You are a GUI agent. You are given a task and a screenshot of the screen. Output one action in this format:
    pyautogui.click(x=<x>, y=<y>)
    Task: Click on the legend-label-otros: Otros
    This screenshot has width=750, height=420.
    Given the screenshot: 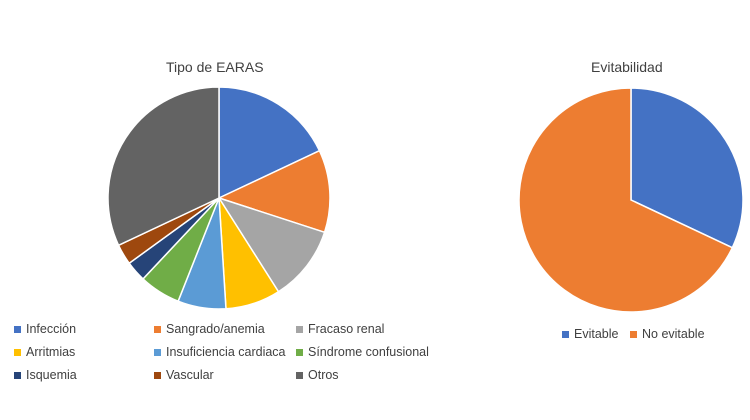 What is the action you would take?
    pyautogui.click(x=323, y=375)
    